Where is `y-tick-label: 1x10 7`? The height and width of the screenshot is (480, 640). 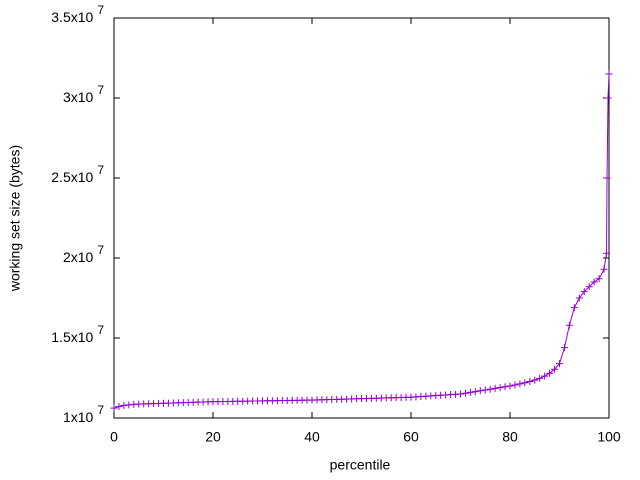 y-tick-label: 1x10 7 is located at coordinates (83, 414).